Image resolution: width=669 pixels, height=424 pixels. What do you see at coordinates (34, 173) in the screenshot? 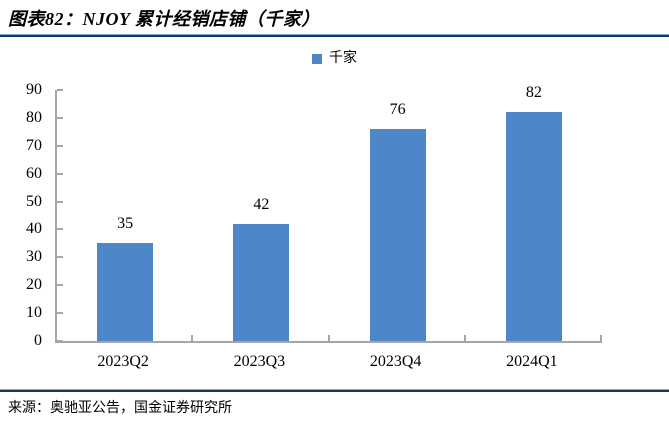
I see `y-axis-label: 60` at bounding box center [34, 173].